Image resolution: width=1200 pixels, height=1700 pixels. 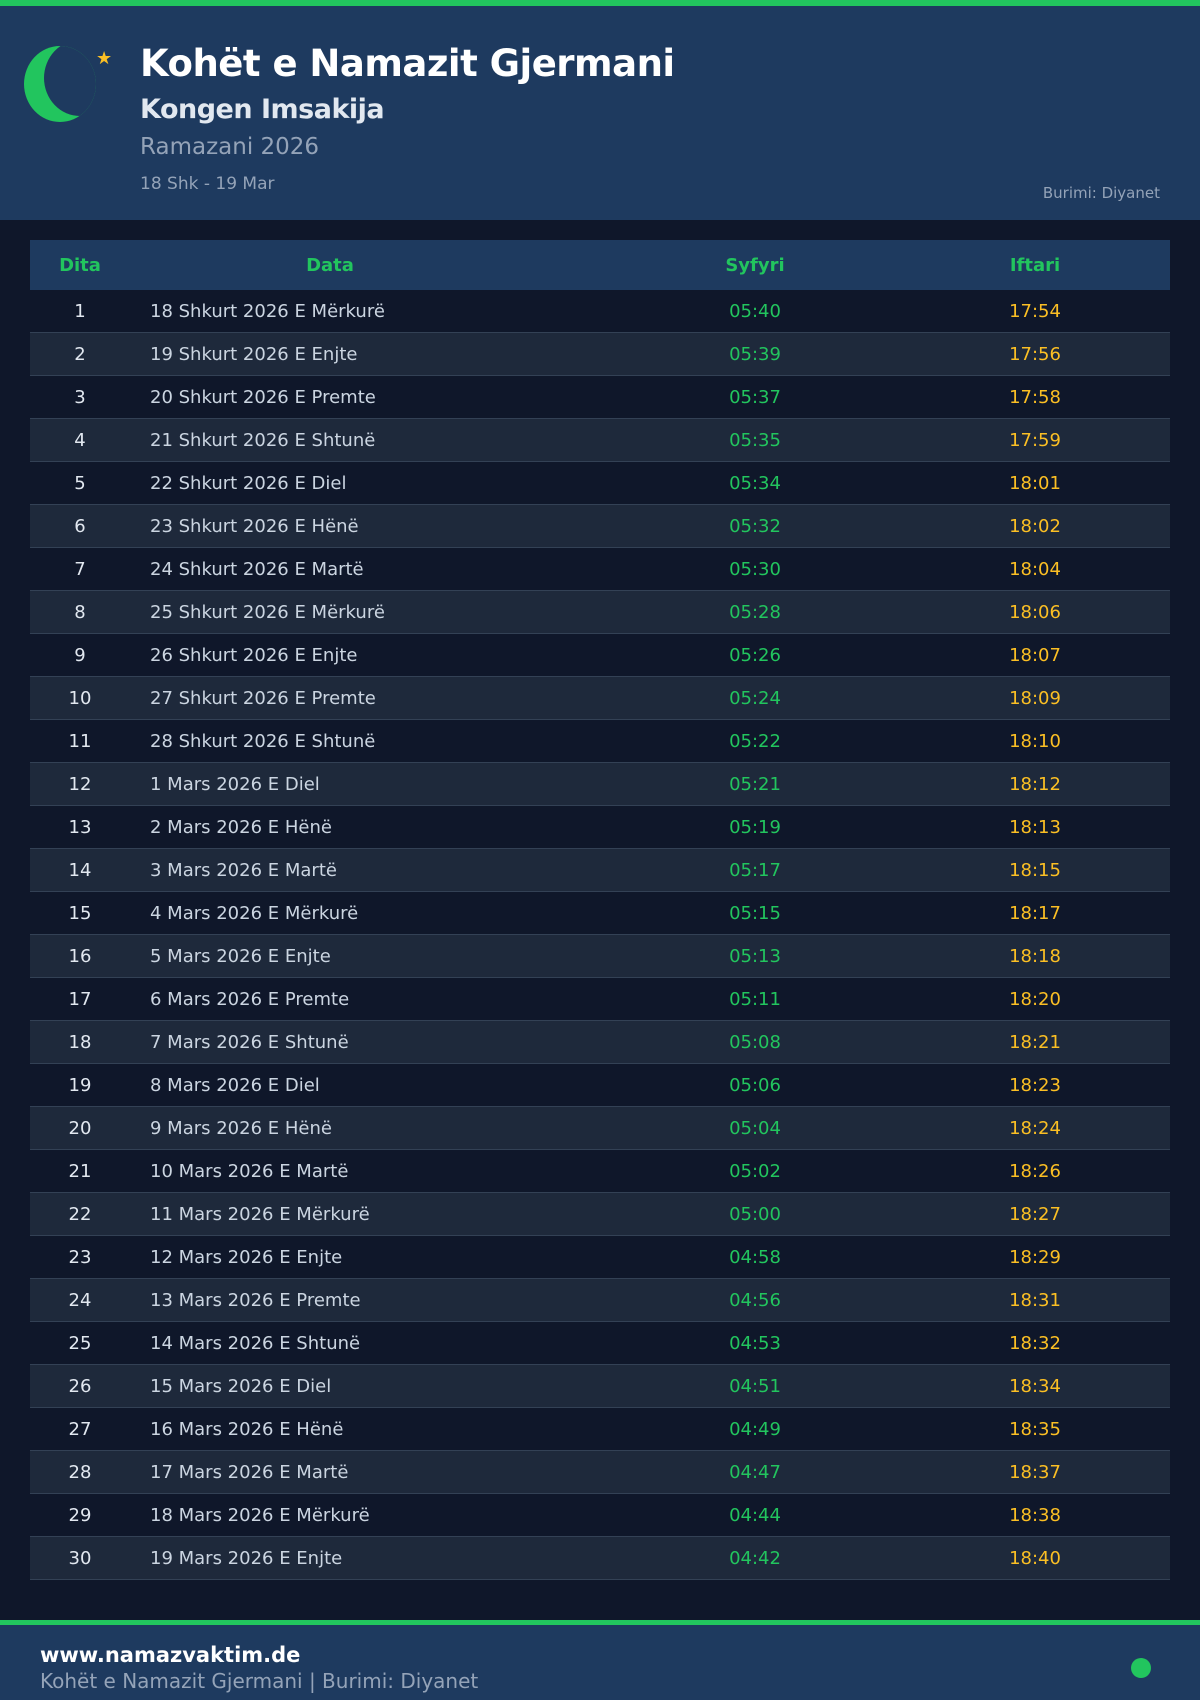 What do you see at coordinates (600, 827) in the screenshot?
I see `table-row: 13 2 Mars 2026 E Hënë 05:19 18:13` at bounding box center [600, 827].